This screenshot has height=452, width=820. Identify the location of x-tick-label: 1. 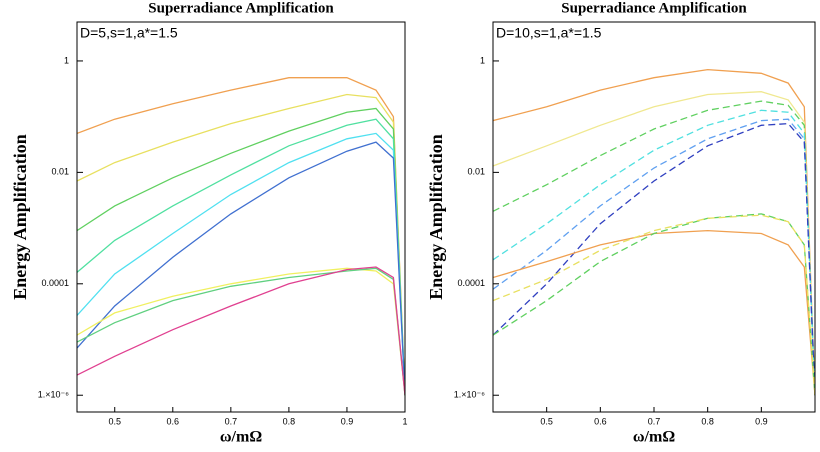
(404, 421).